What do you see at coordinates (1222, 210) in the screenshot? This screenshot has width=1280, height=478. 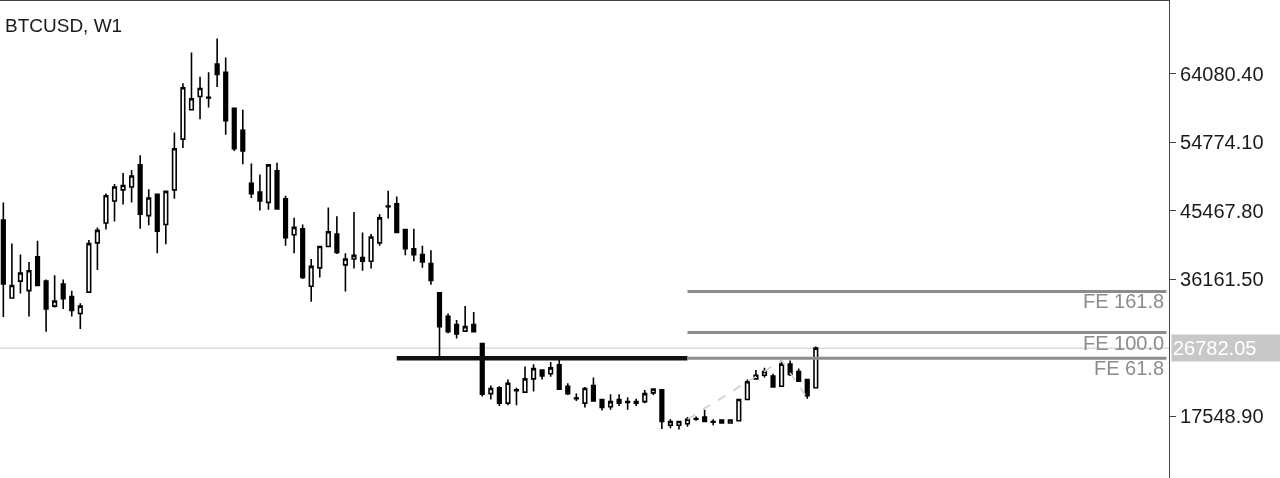 I see `y-tick-label: 45467.80` at bounding box center [1222, 210].